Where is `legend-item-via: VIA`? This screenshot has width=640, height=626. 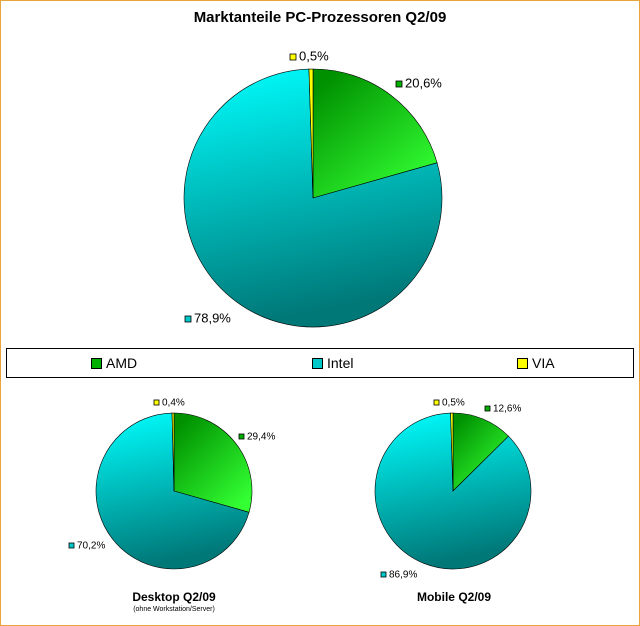
legend-item-via: VIA is located at coordinates (536, 363).